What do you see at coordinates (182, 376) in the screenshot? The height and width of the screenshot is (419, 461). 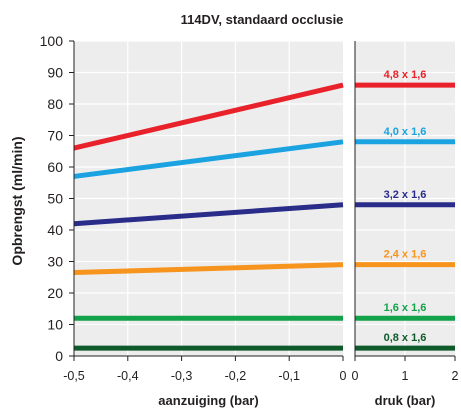 I see `x-tick-label: -0,3` at bounding box center [182, 376].